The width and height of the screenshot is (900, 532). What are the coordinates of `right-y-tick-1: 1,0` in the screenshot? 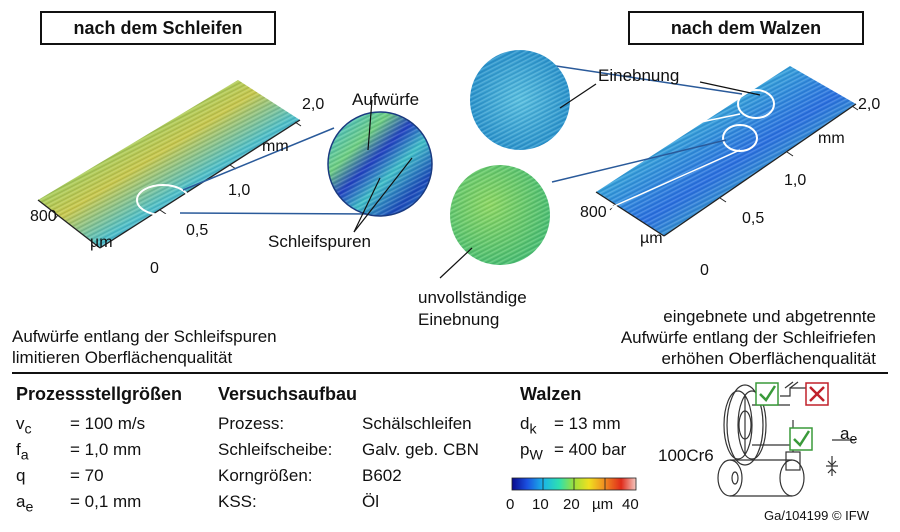 It's located at (795, 180).